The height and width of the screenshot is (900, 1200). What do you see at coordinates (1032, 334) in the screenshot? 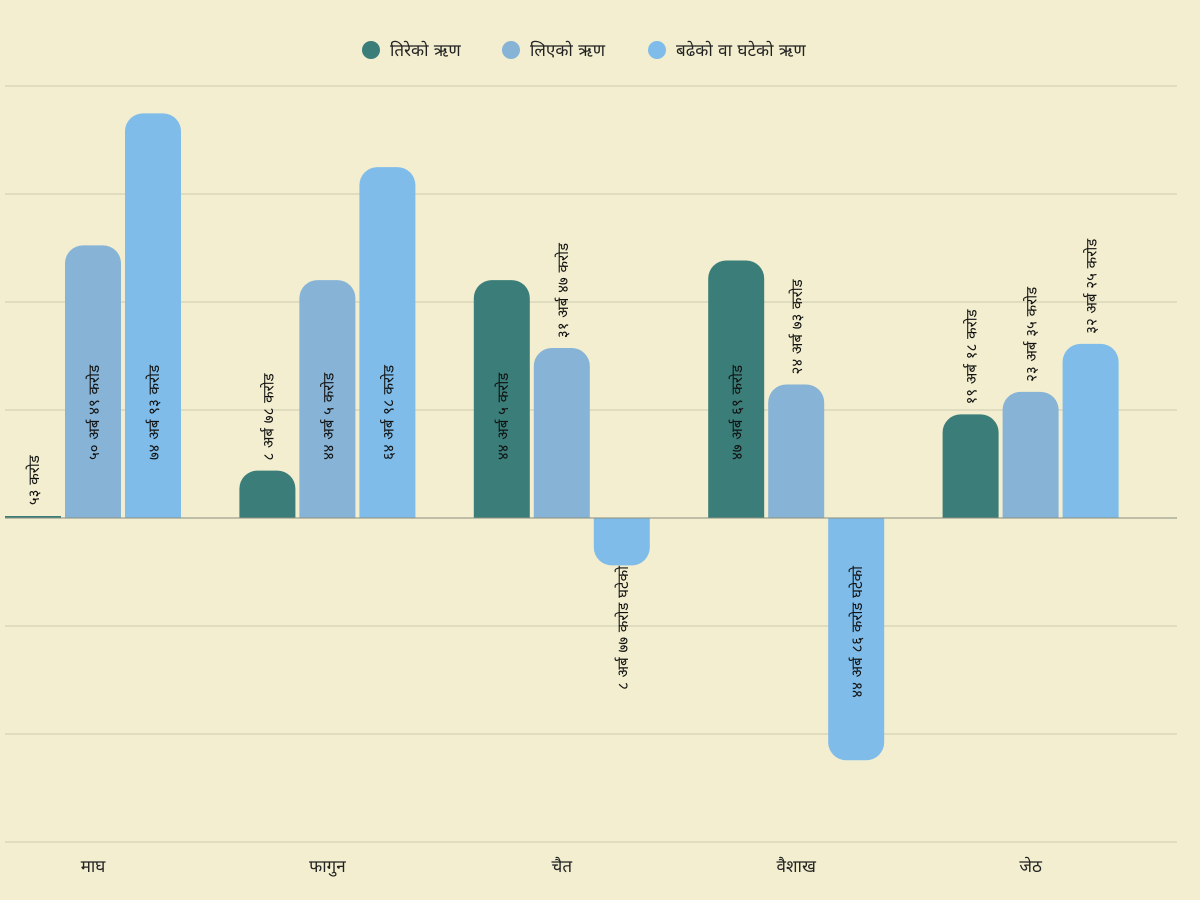
I see `data-label-borrowed-4: २३ अर्ब ३५ करोड` at bounding box center [1032, 334].